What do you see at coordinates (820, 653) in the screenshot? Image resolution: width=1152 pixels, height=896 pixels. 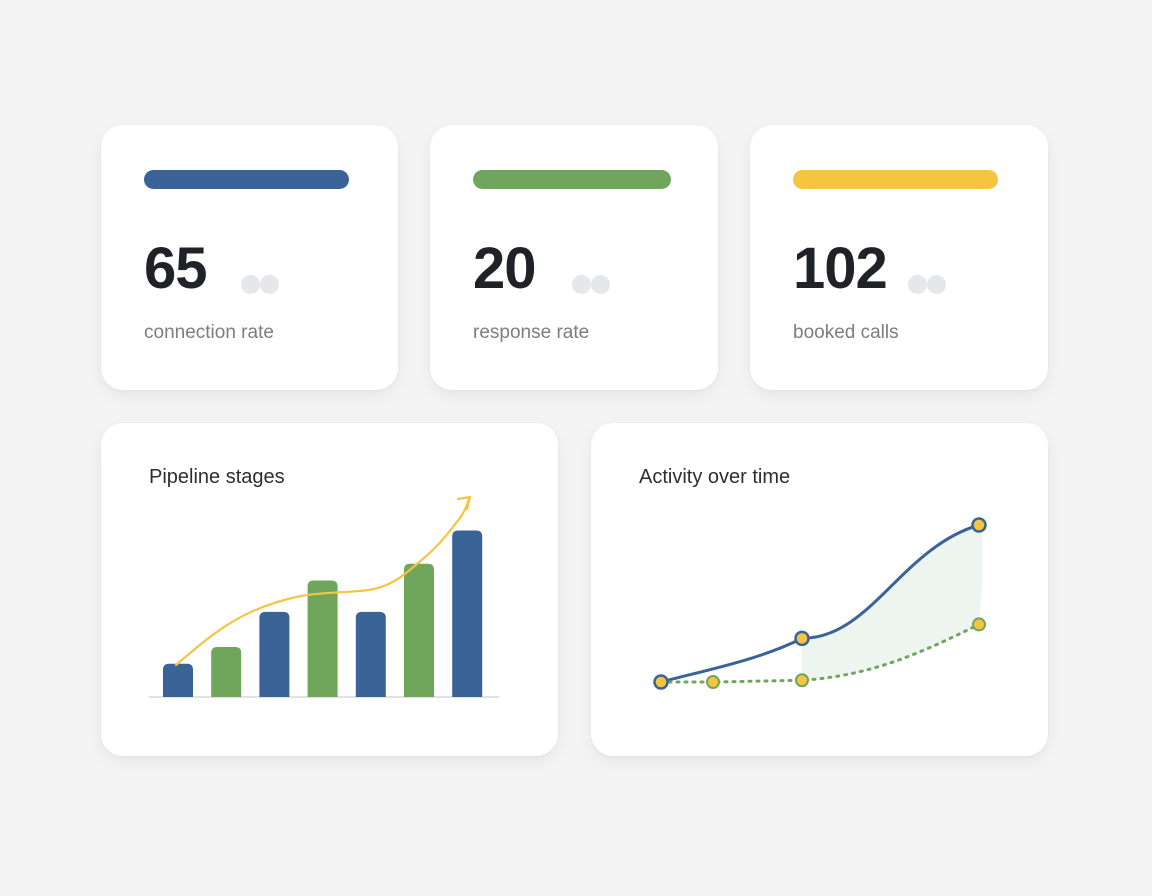 I see `series-line-secondary` at bounding box center [820, 653].